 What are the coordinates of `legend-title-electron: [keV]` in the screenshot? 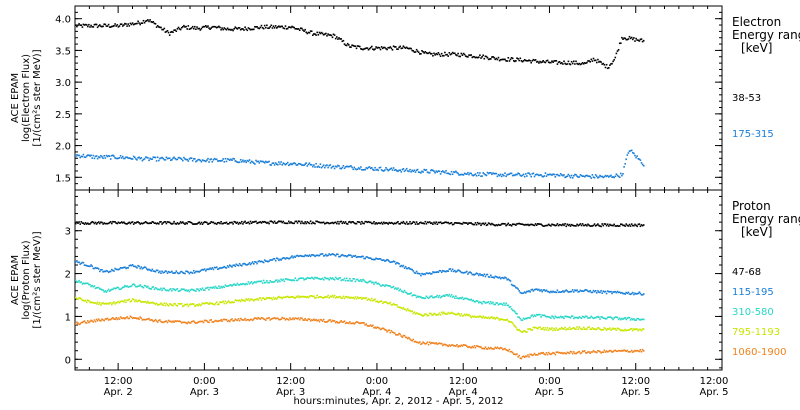 It's located at (756, 48).